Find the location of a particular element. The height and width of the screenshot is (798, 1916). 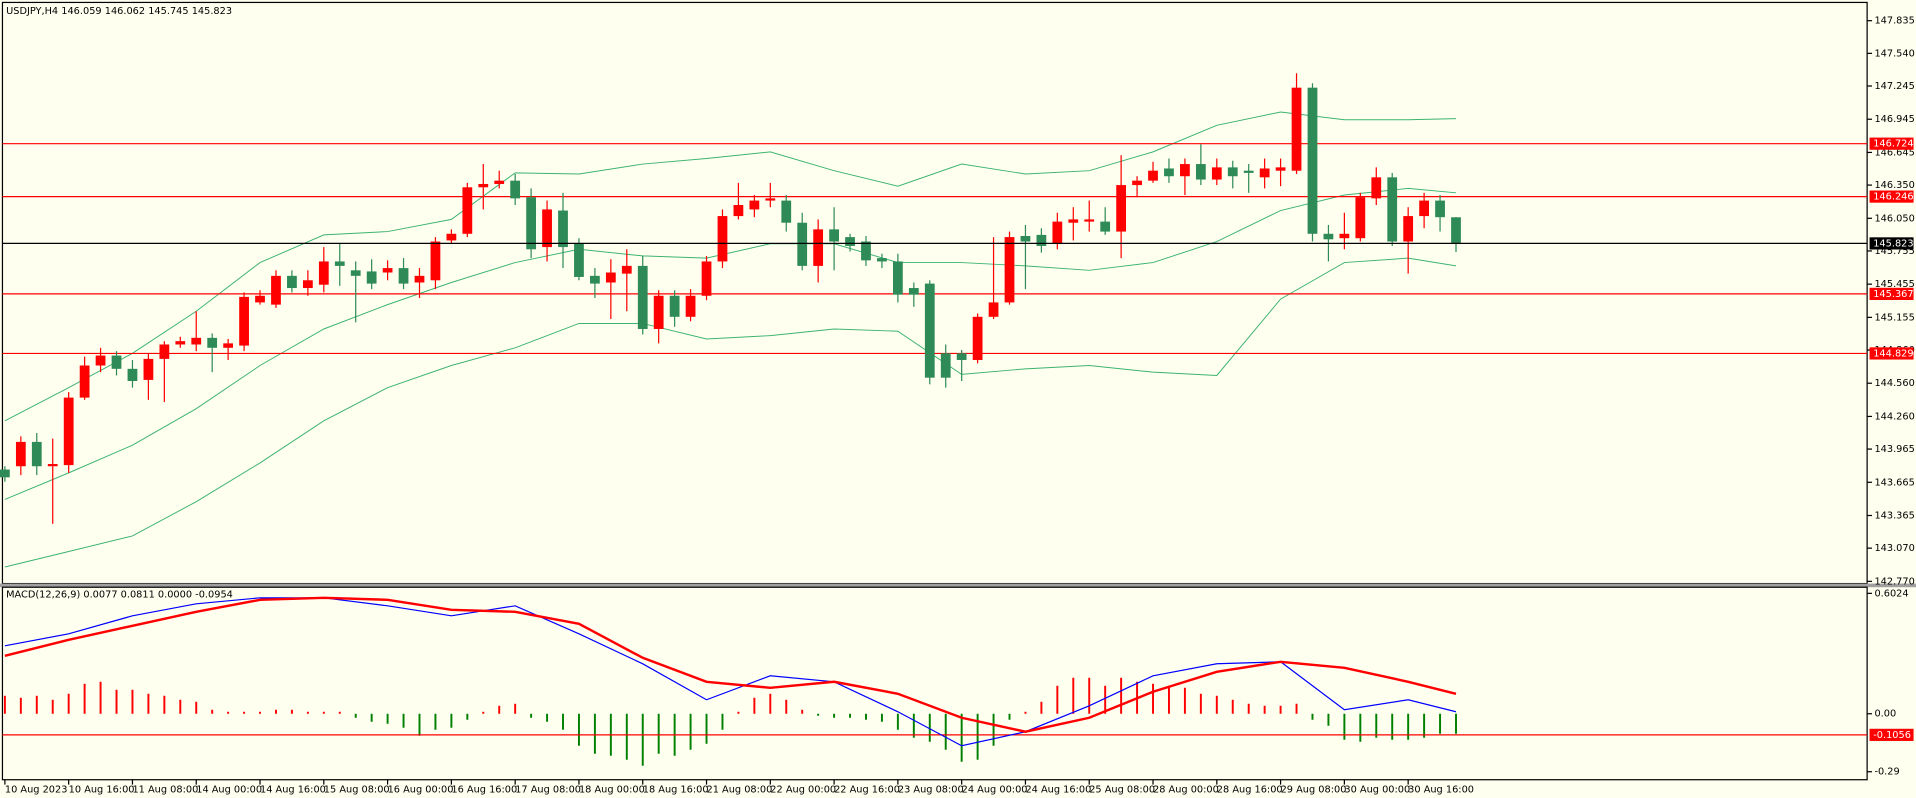

x-tick-label: 28 Aug 00:00 is located at coordinates (1186, 789).